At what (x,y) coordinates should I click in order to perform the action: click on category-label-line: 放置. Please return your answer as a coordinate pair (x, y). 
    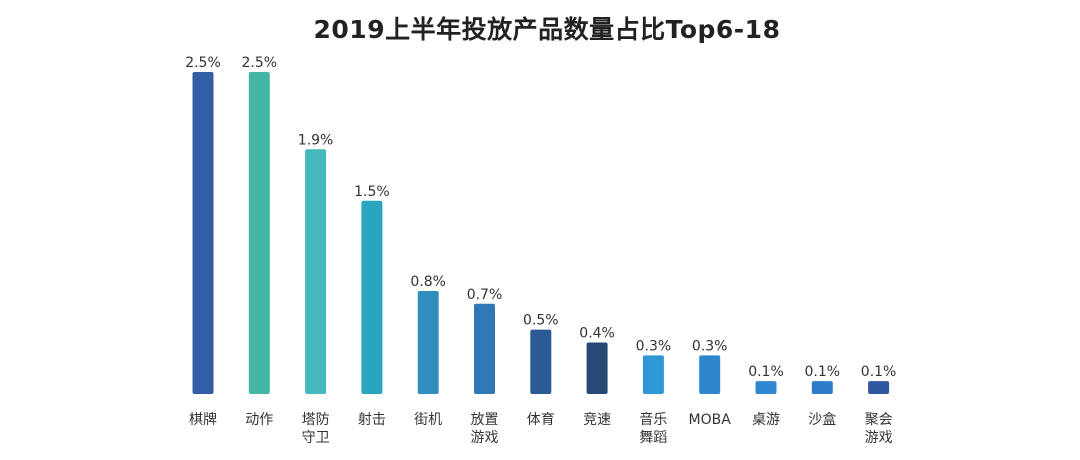
    Looking at the image, I should click on (485, 420).